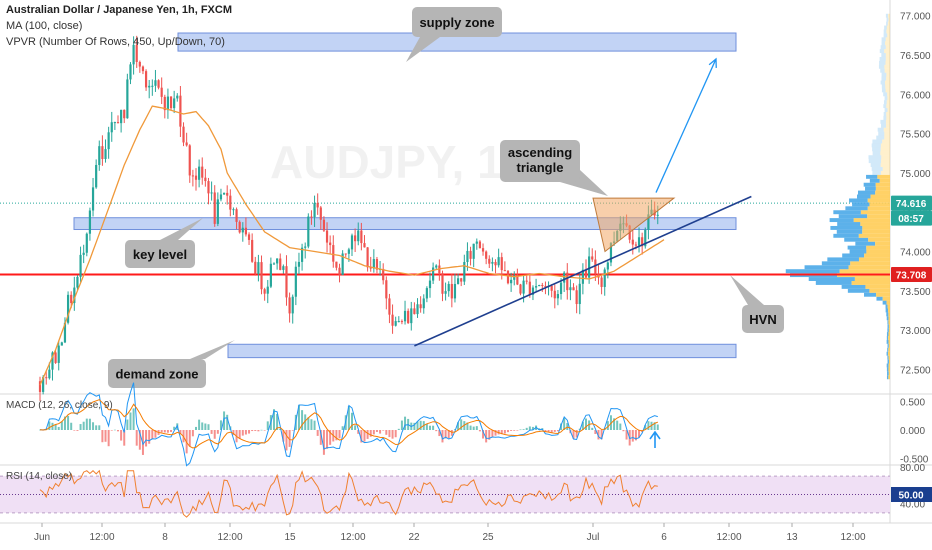 This screenshot has height=550, width=932. I want to click on rsi-tick-label: 80.00, so click(912, 468).